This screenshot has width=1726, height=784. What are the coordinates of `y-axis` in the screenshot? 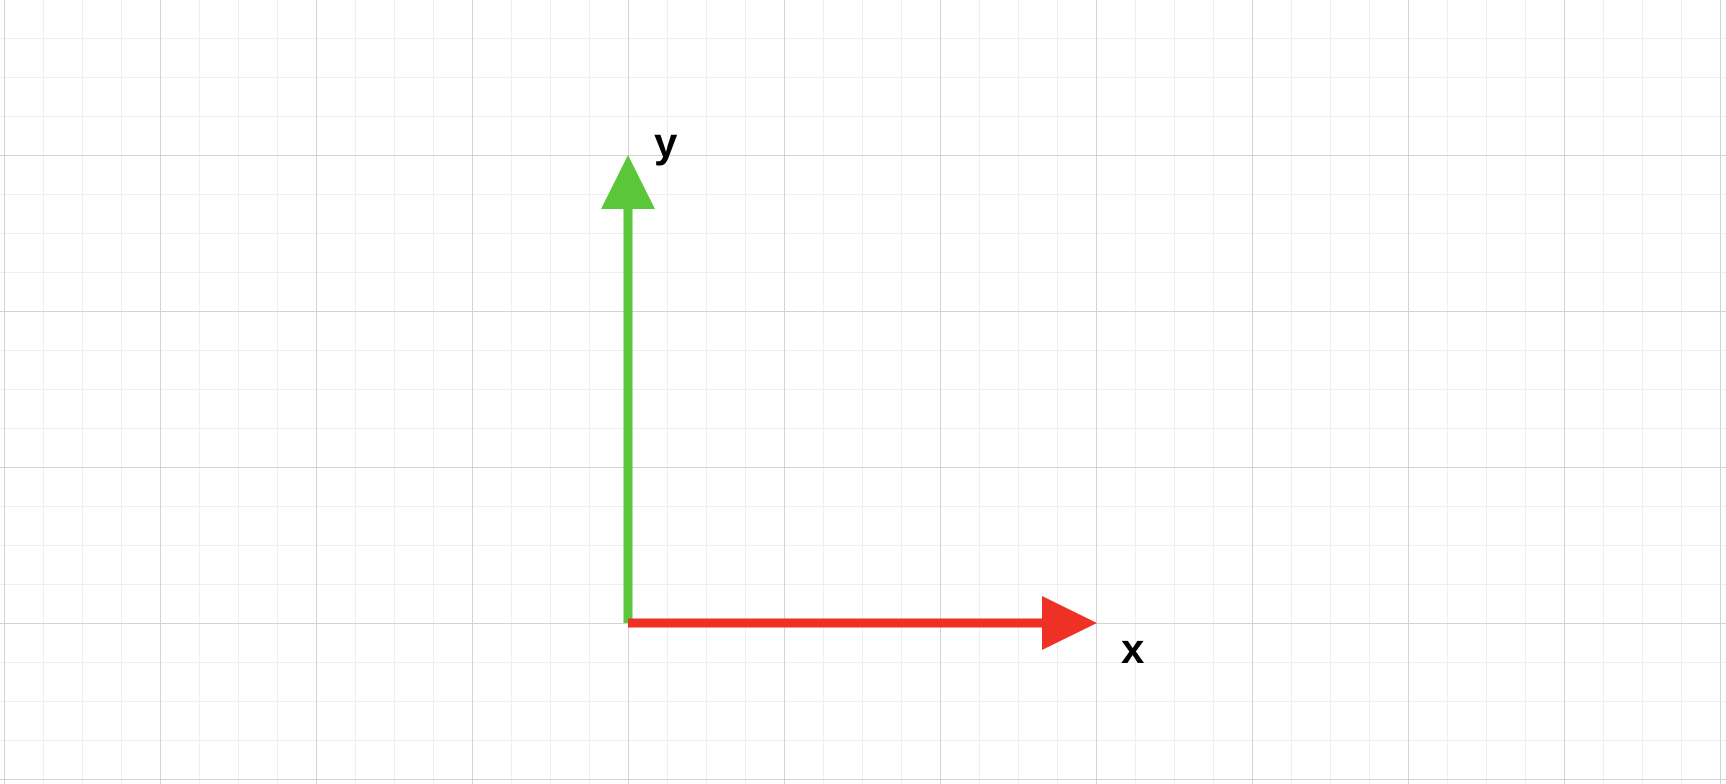 It's located at (628, 389).